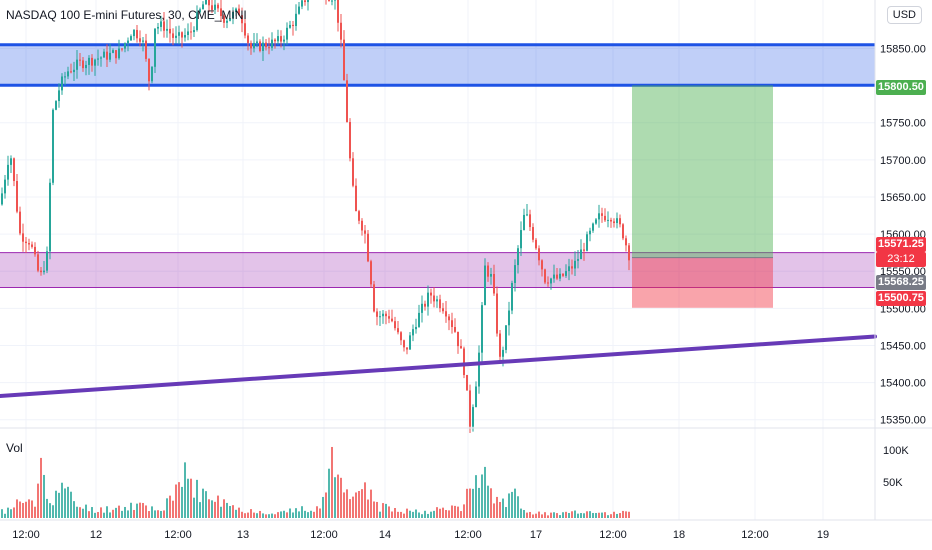 The width and height of the screenshot is (932, 550). Describe the element at coordinates (896, 451) in the screenshot. I see `volume-tick-label: 100K` at that location.